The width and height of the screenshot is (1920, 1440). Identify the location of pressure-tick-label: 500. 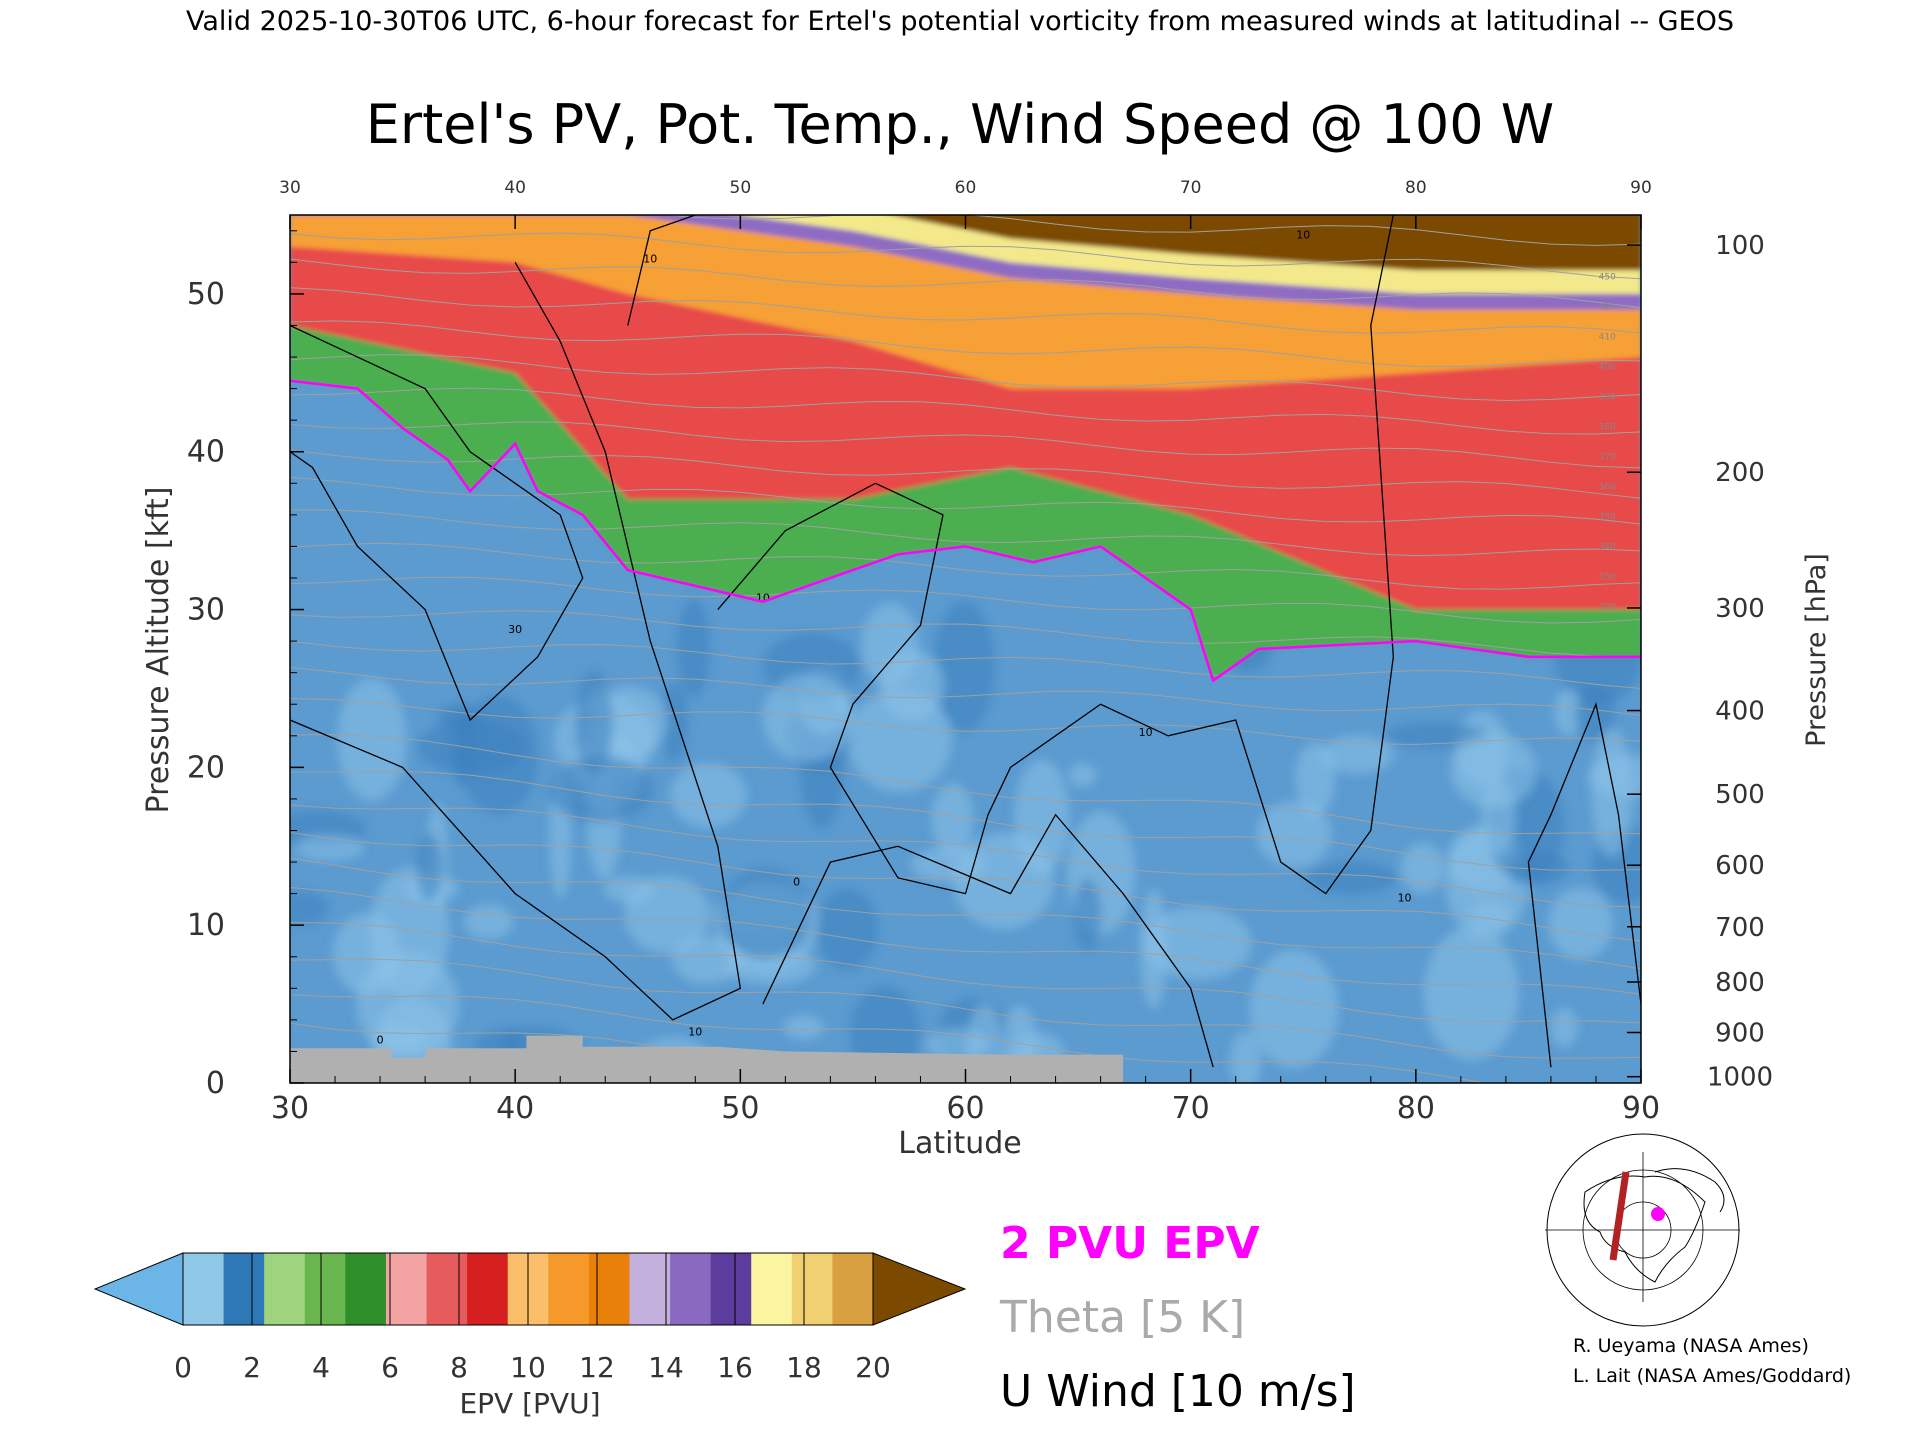
(1740, 795).